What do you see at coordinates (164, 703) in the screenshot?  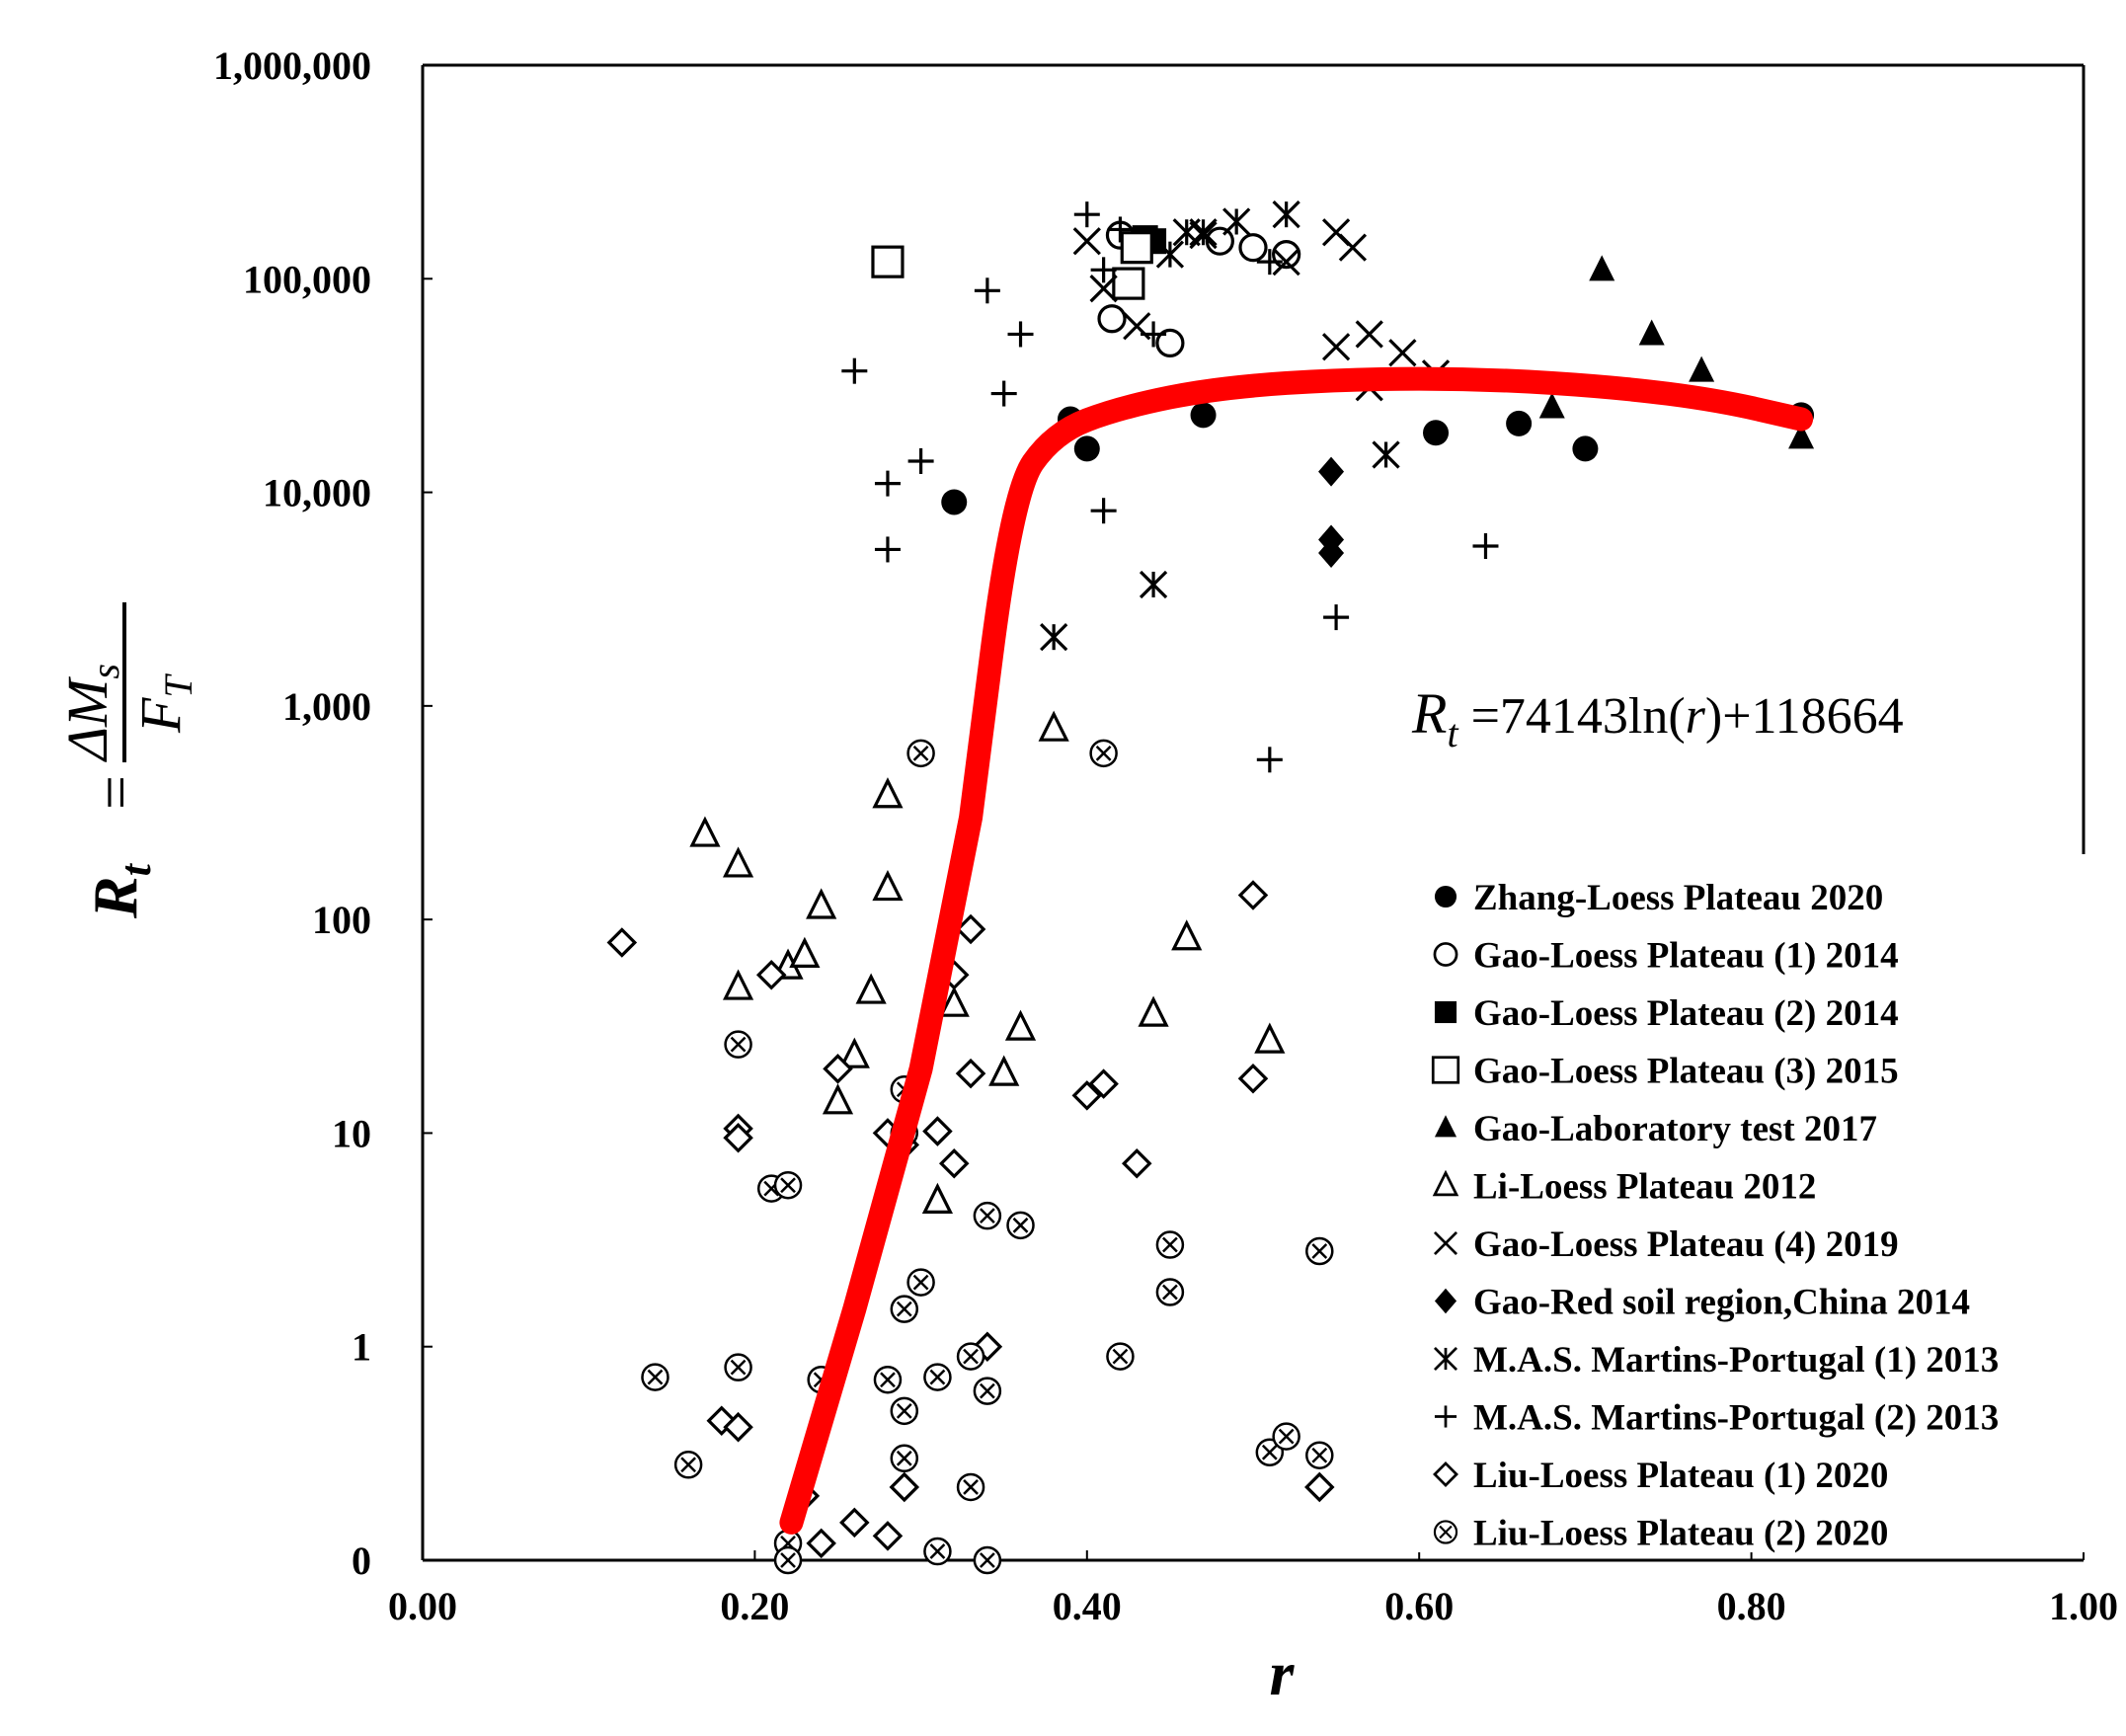 I see `y-title-denominator: FT` at bounding box center [164, 703].